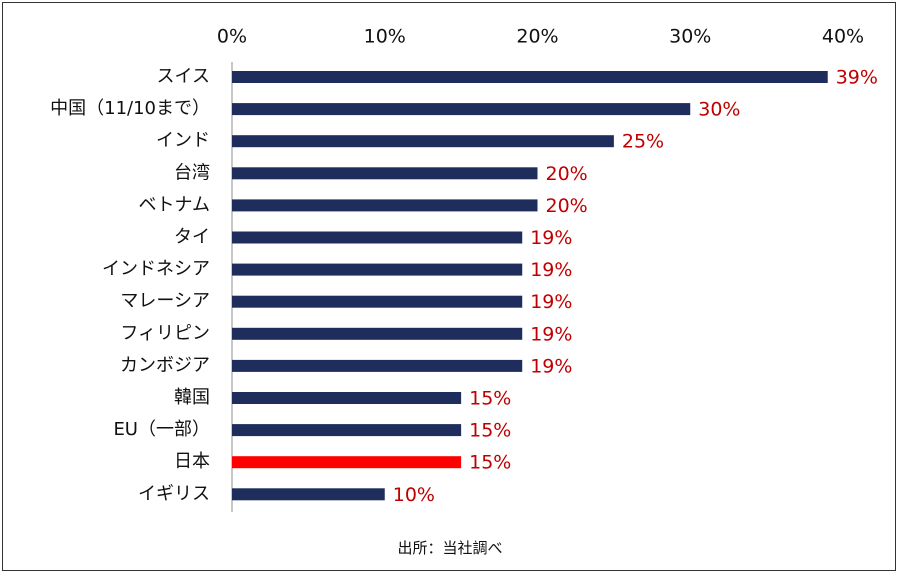 Image resolution: width=900 pixels, height=575 pixels. What do you see at coordinates (161, 429) in the screenshot?
I see `category-label: EU（一部）` at bounding box center [161, 429].